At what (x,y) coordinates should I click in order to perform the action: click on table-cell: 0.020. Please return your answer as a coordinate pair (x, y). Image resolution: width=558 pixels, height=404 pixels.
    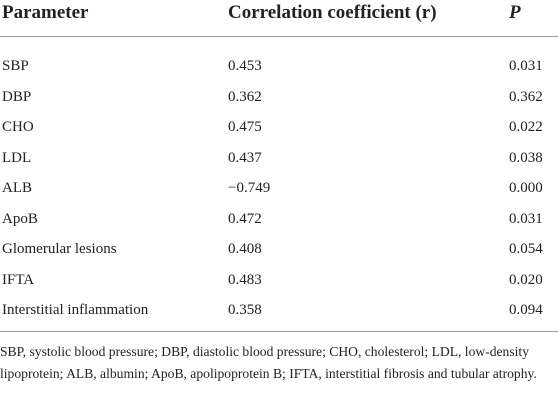
    Looking at the image, I should click on (526, 279).